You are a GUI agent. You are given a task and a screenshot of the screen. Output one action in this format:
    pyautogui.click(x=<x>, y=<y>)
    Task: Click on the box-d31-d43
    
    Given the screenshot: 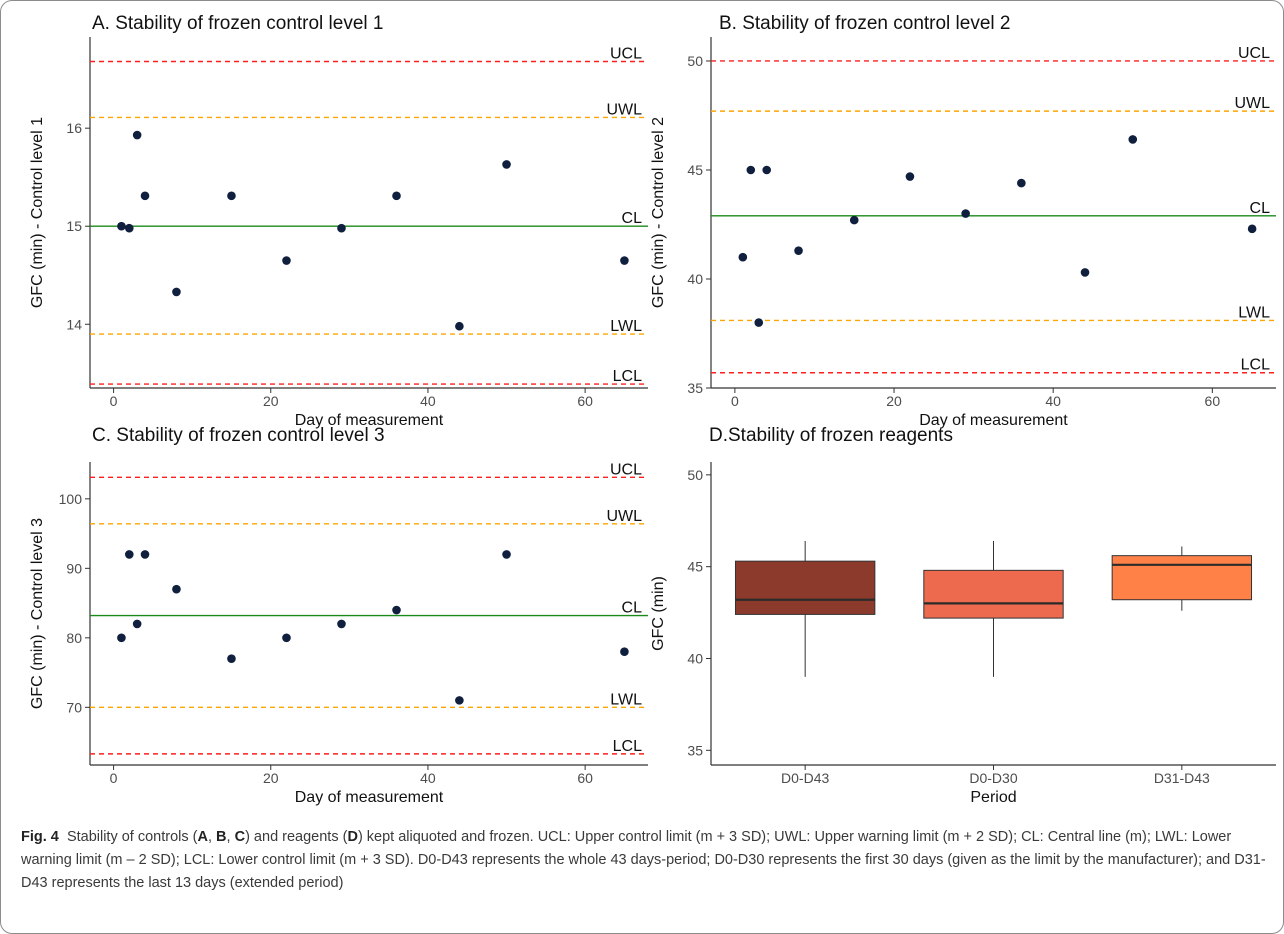 What is the action you would take?
    pyautogui.click(x=1182, y=578)
    